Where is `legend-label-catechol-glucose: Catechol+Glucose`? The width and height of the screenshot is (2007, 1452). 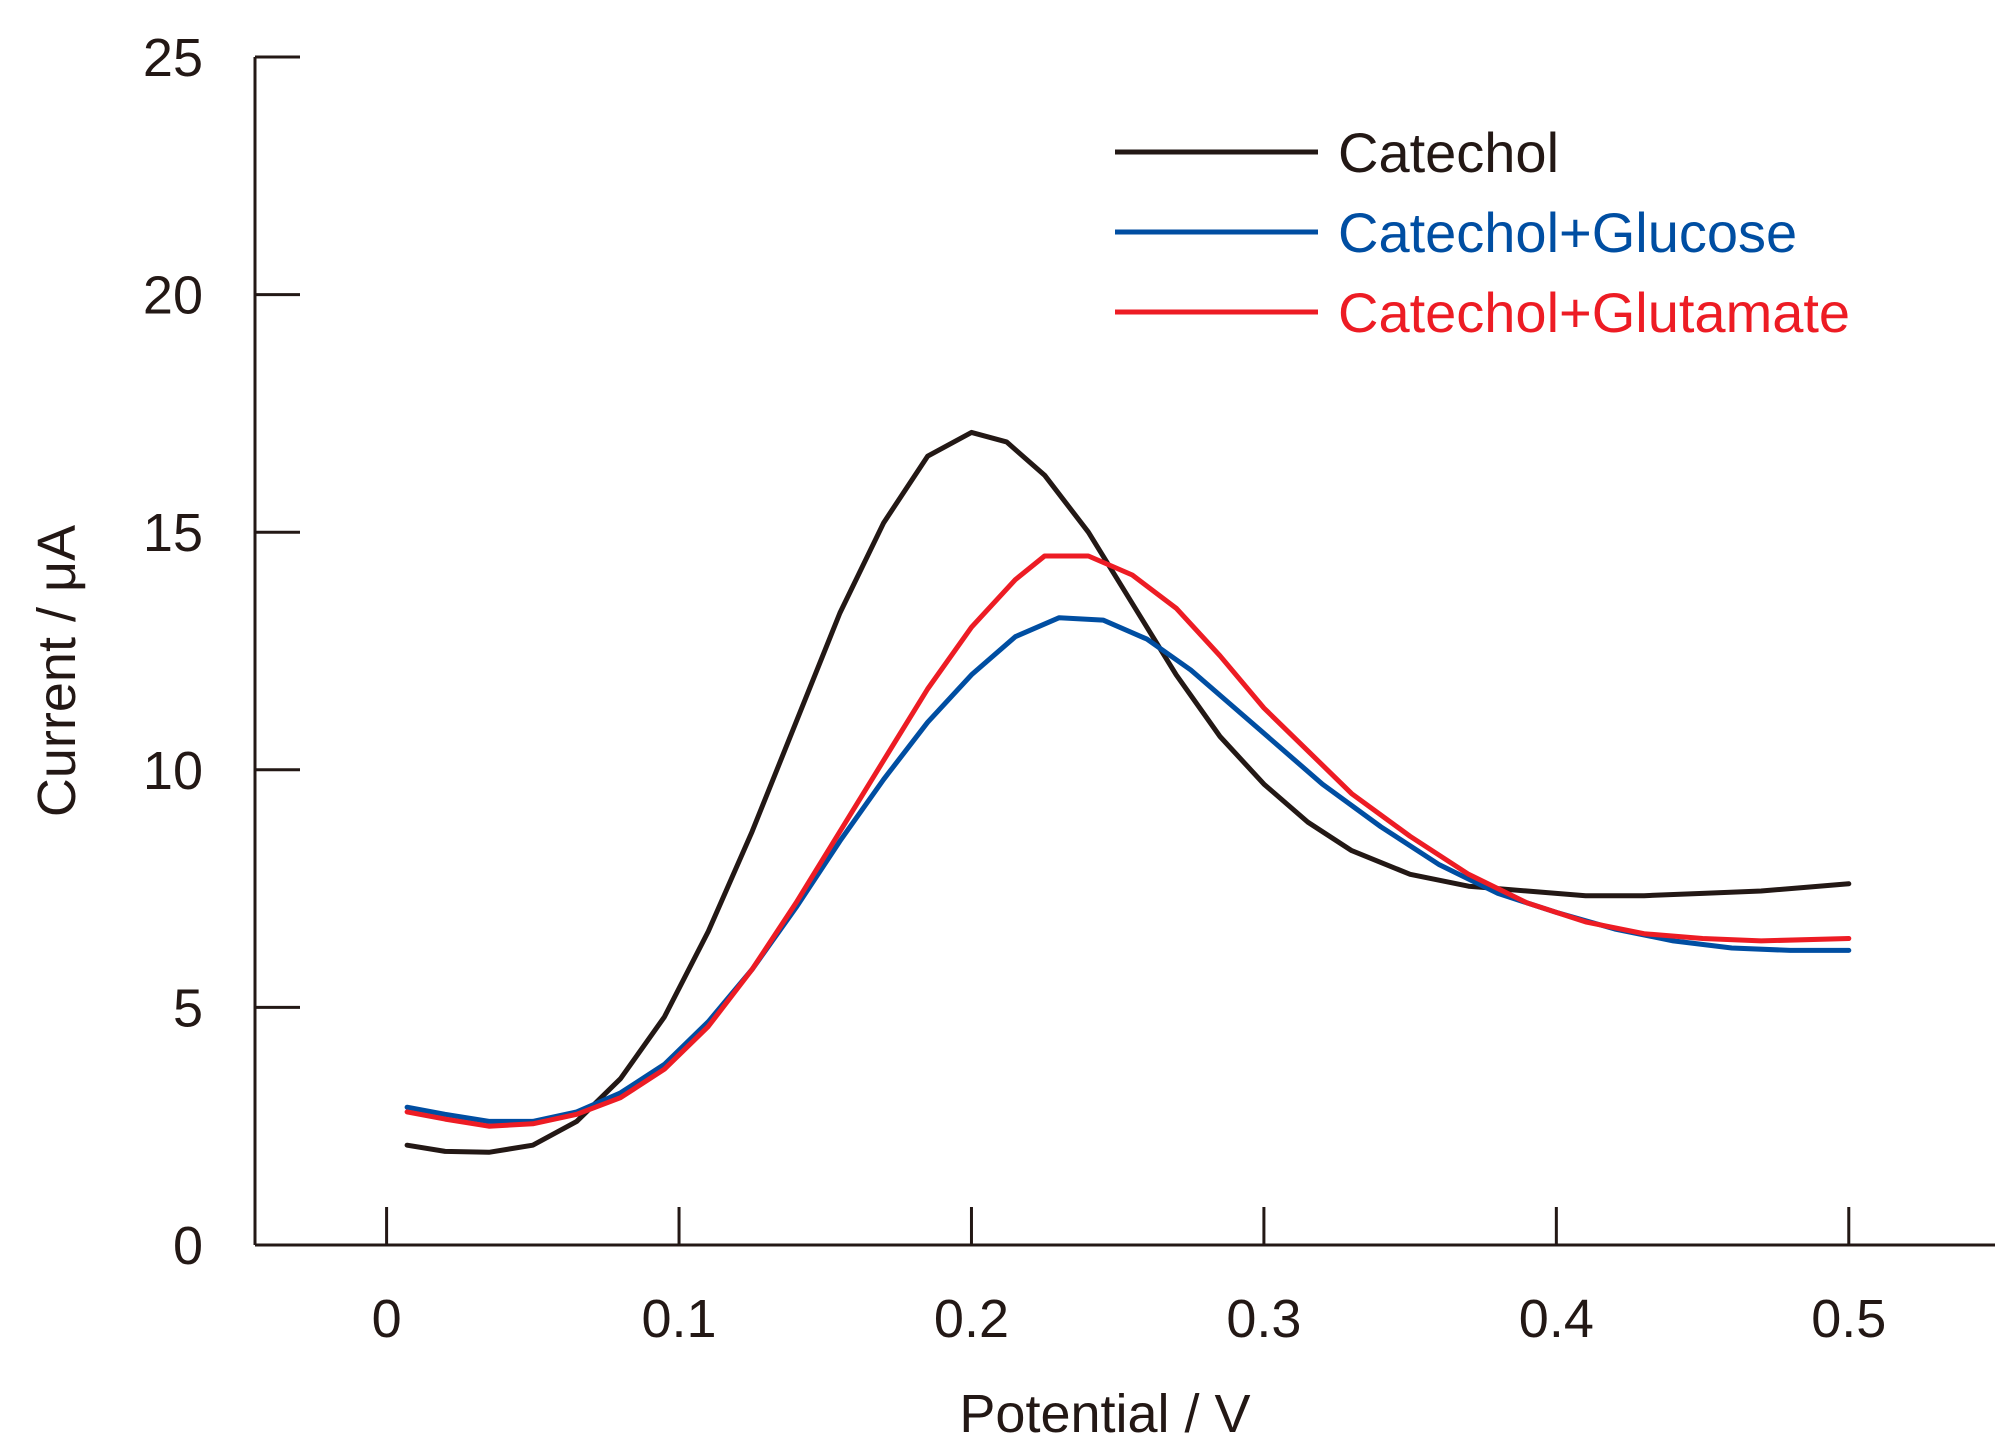
legend-label-catechol-glucose: Catechol+Glucose is located at coordinates (1567, 232).